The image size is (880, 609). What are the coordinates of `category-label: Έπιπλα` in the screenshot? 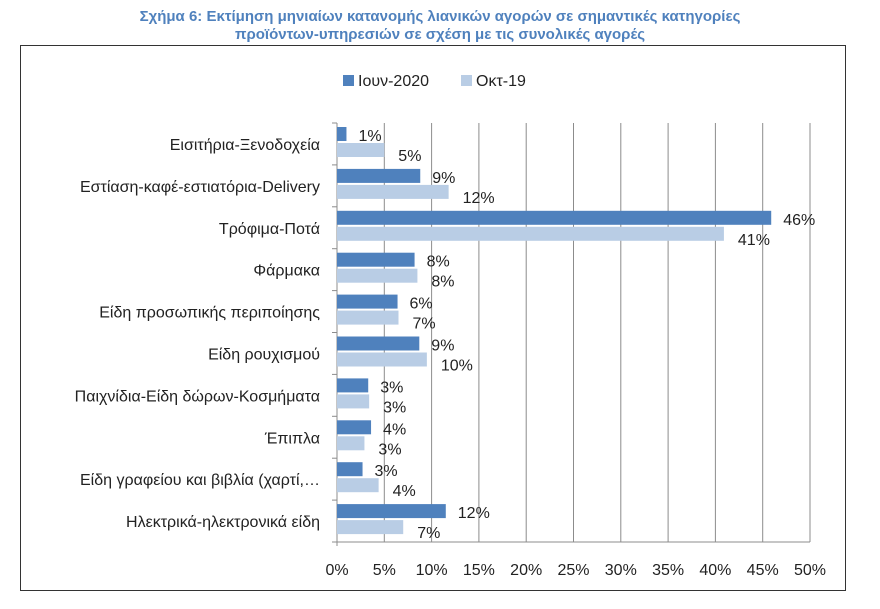 It's located at (292, 438).